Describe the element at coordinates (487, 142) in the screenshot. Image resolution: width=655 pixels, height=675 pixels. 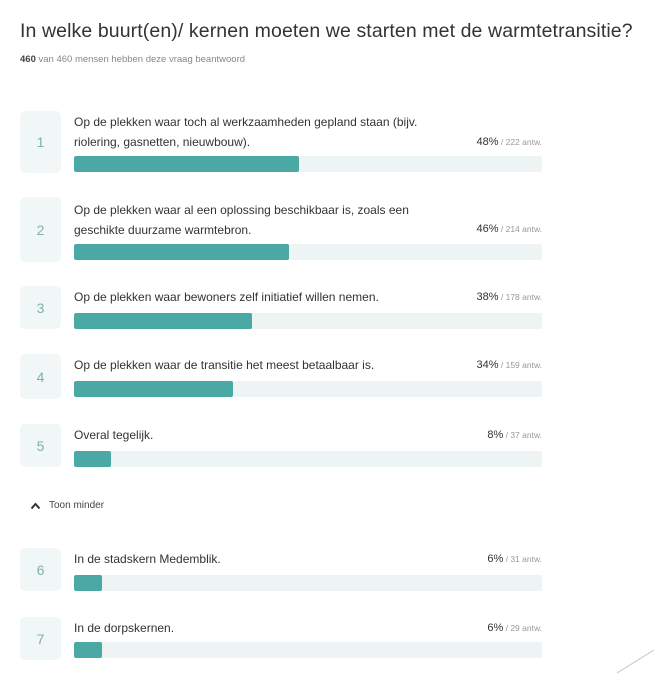
I see `percent-value: 48%` at that location.